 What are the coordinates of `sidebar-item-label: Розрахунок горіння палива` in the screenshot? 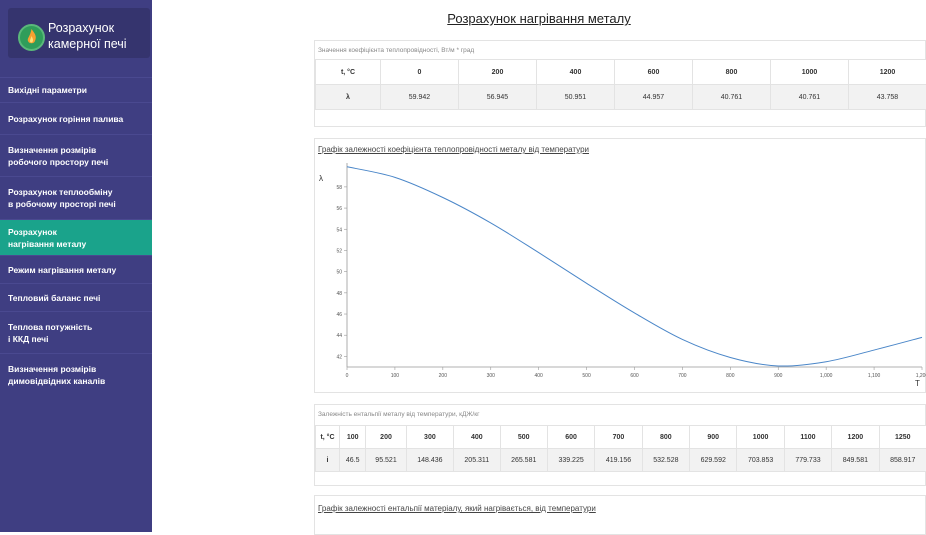 It's located at (65, 119).